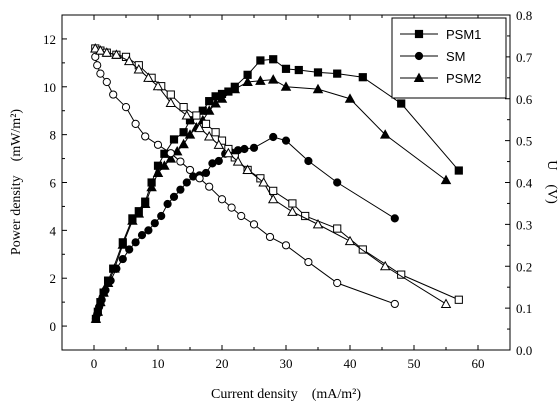  I want to click on y-left-tick-label: 8, so click(53, 135).